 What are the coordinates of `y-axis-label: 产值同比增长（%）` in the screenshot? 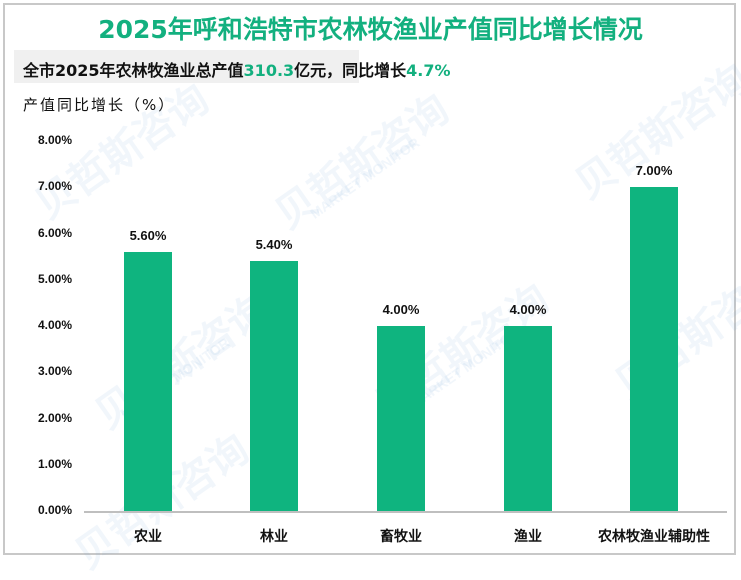 It's located at (99, 105).